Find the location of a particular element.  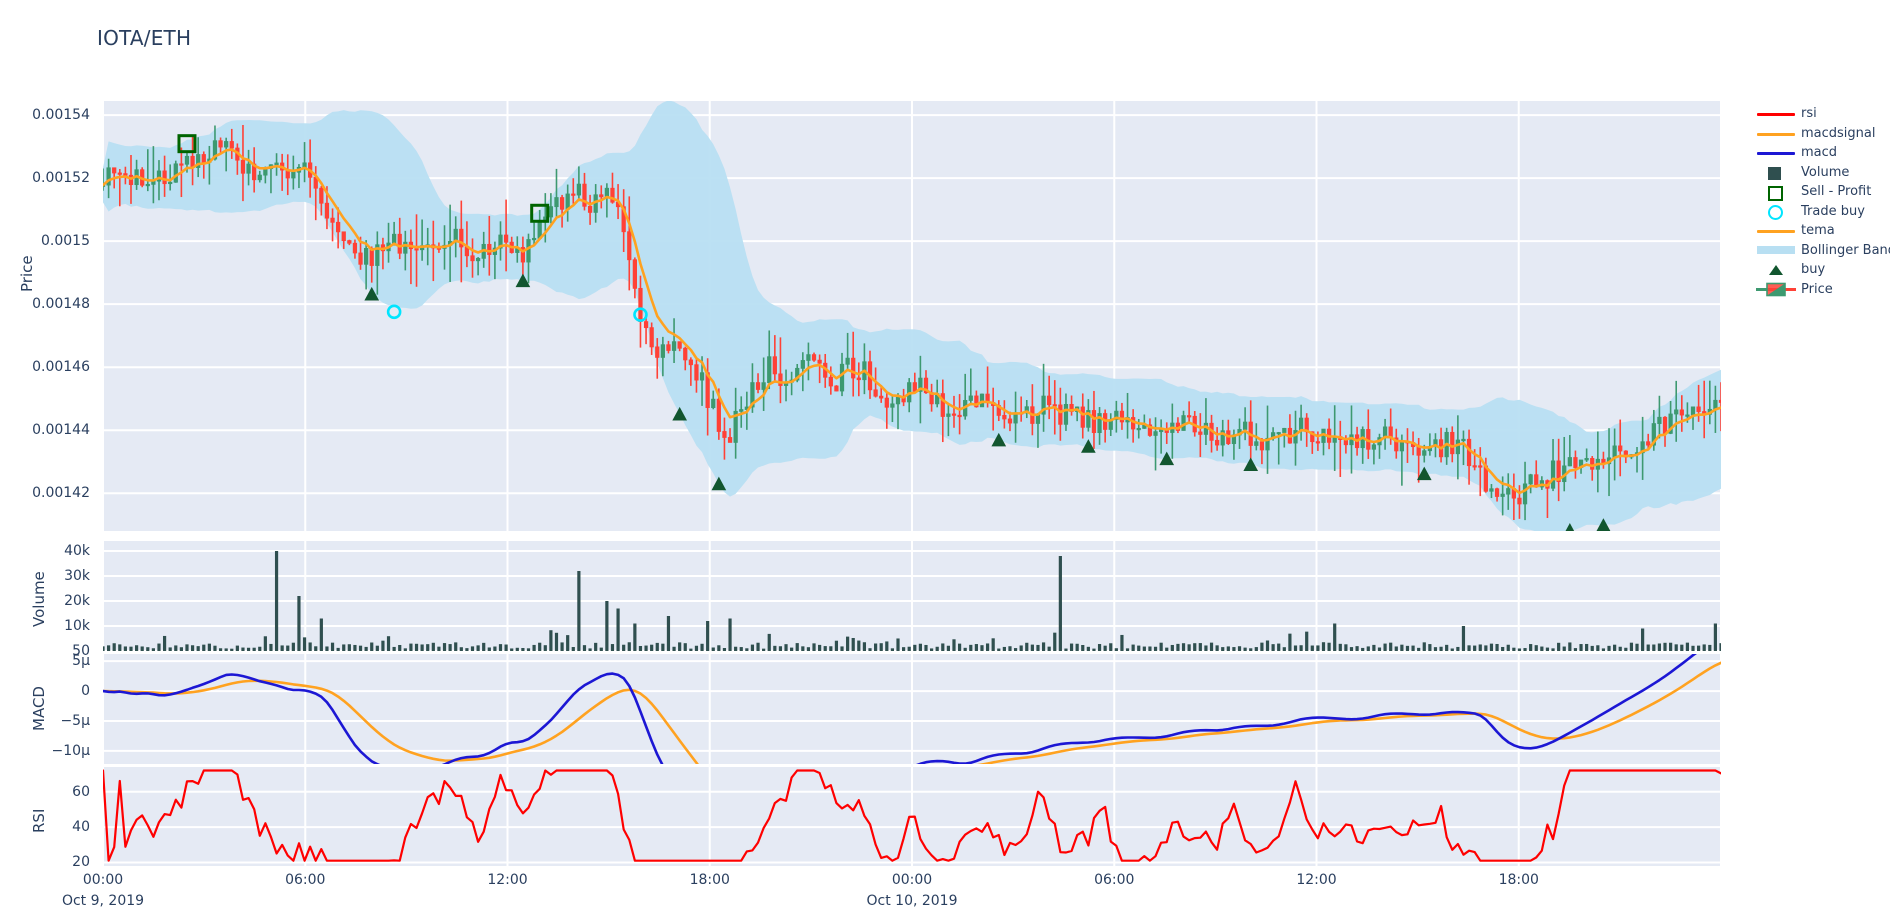

legend-item-label: macdsignal is located at coordinates (1838, 133).